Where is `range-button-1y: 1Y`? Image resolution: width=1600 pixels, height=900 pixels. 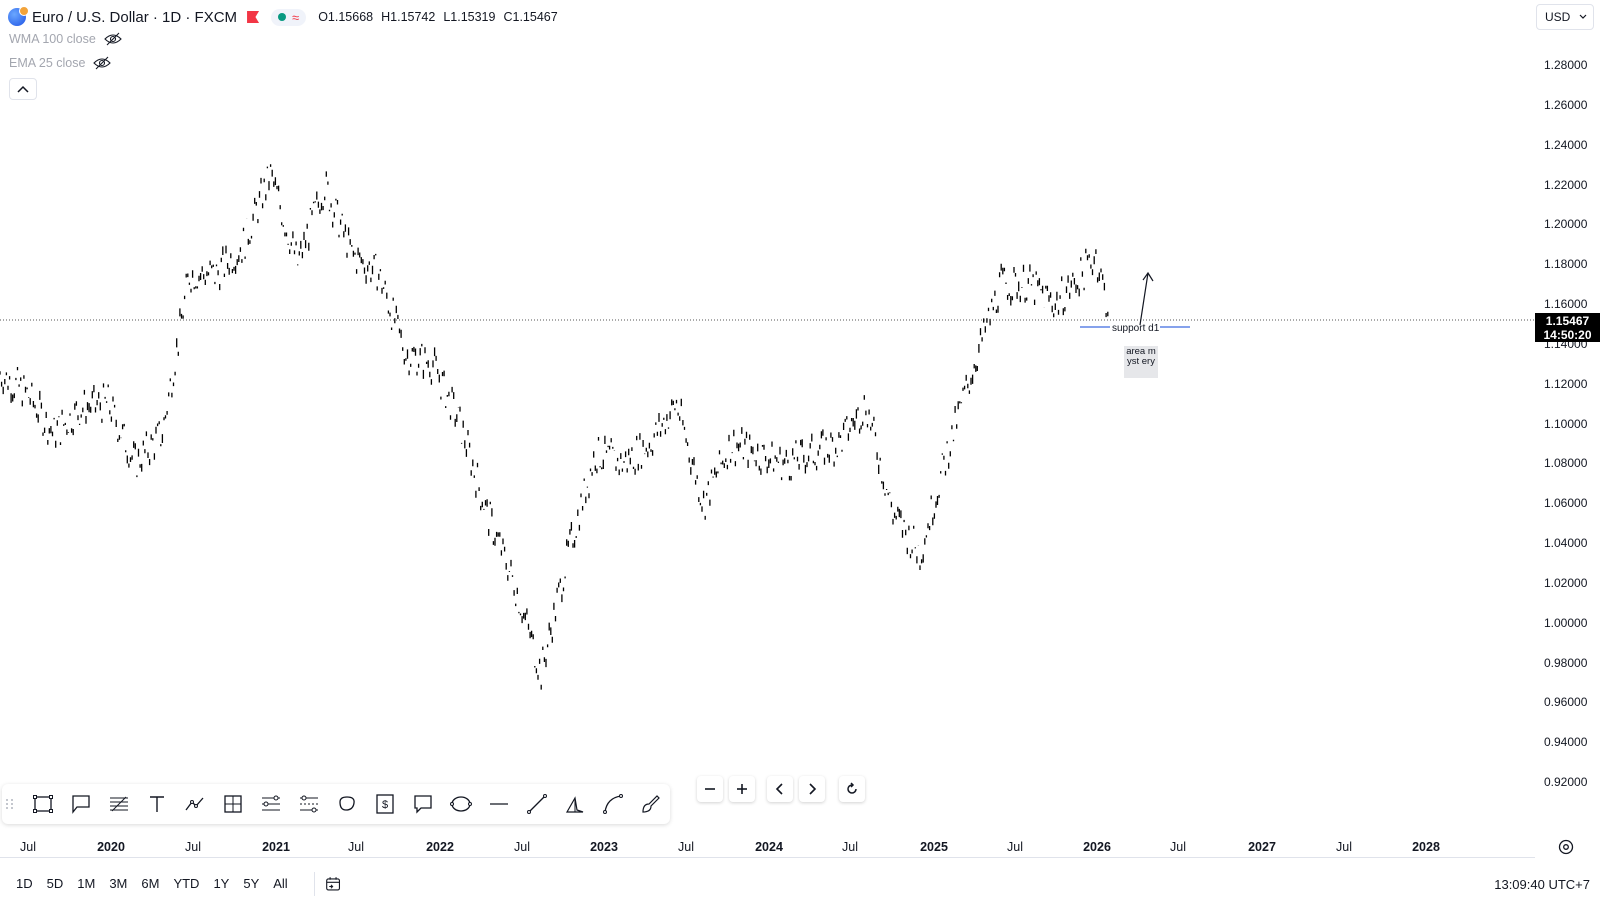
range-button-1y: 1Y is located at coordinates (221, 883).